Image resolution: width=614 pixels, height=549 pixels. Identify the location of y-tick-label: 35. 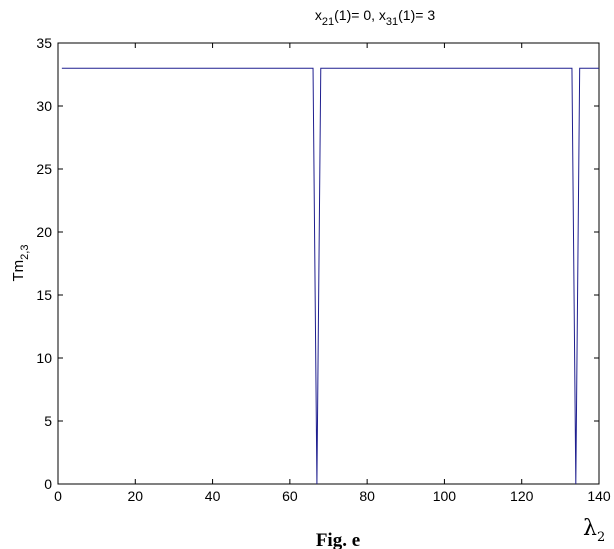
(44, 43).